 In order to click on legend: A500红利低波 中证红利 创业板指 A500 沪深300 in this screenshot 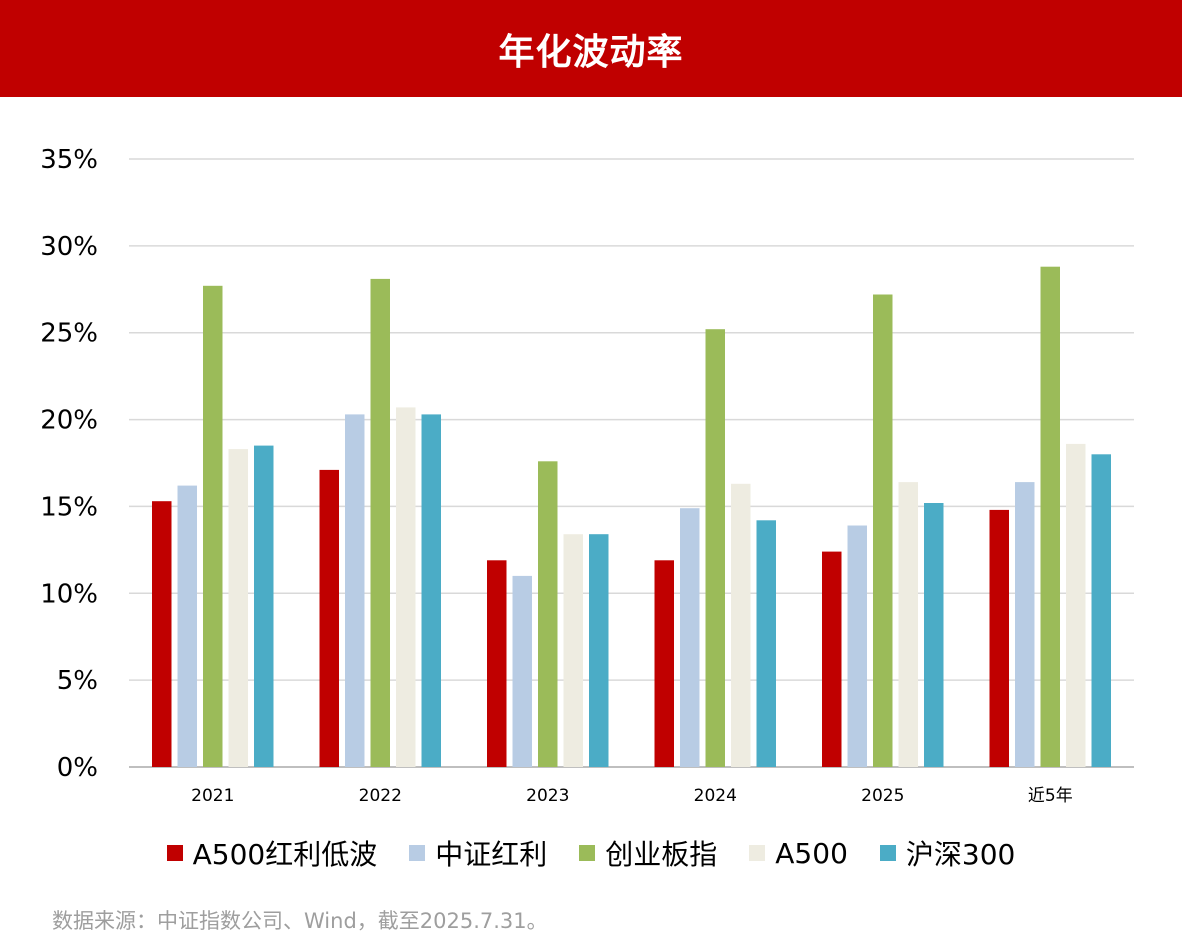, I will do `click(591, 853)`.